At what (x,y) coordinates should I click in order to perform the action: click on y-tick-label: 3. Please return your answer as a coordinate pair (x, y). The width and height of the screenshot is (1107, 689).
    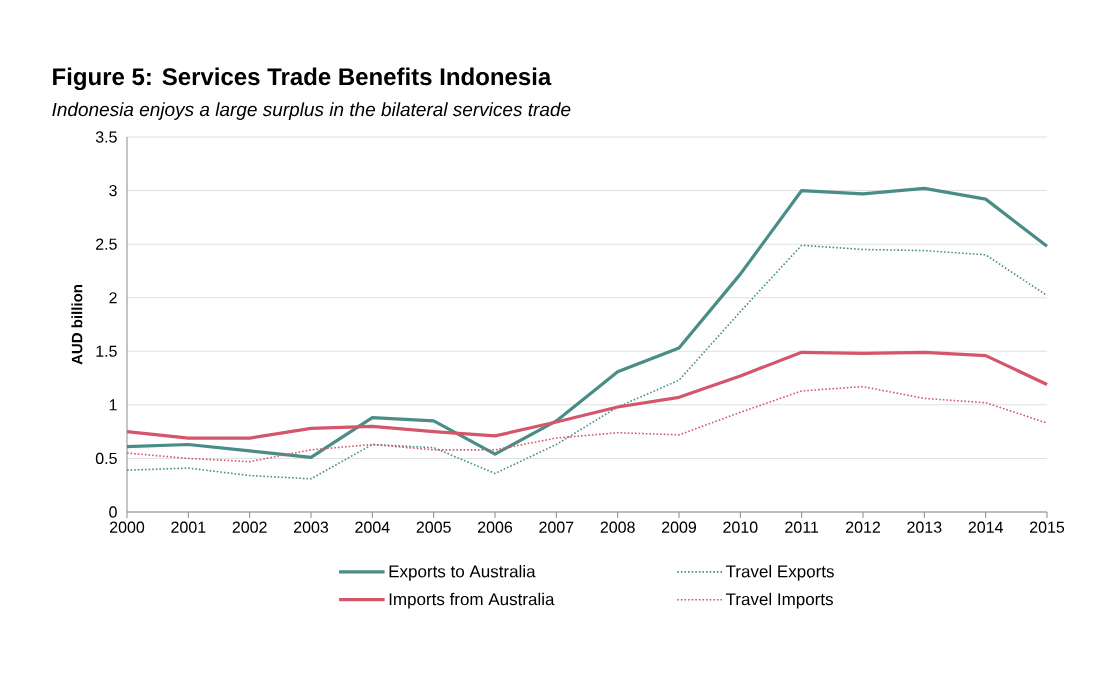
    Looking at the image, I should click on (113, 190).